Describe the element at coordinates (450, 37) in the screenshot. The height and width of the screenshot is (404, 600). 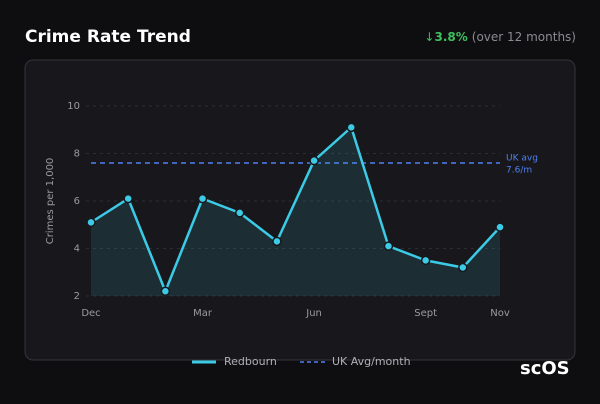
I see `change-value: 3.8%` at that location.